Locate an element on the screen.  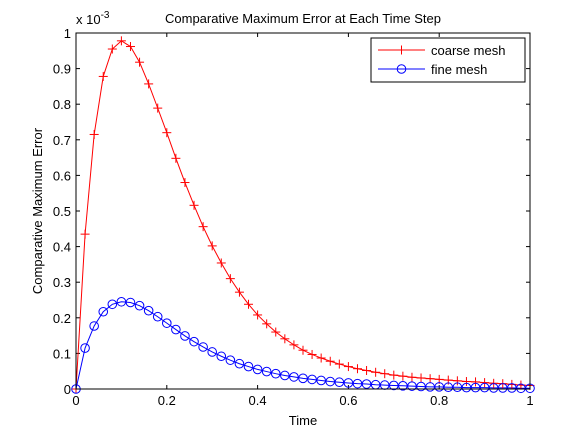
legend-box is located at coordinates (448, 60).